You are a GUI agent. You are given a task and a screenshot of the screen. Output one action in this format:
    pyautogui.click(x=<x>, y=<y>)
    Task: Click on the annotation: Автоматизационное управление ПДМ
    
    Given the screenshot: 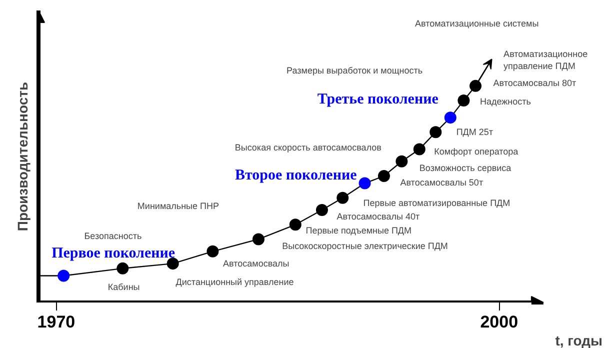 What is the action you would take?
    pyautogui.click(x=546, y=60)
    